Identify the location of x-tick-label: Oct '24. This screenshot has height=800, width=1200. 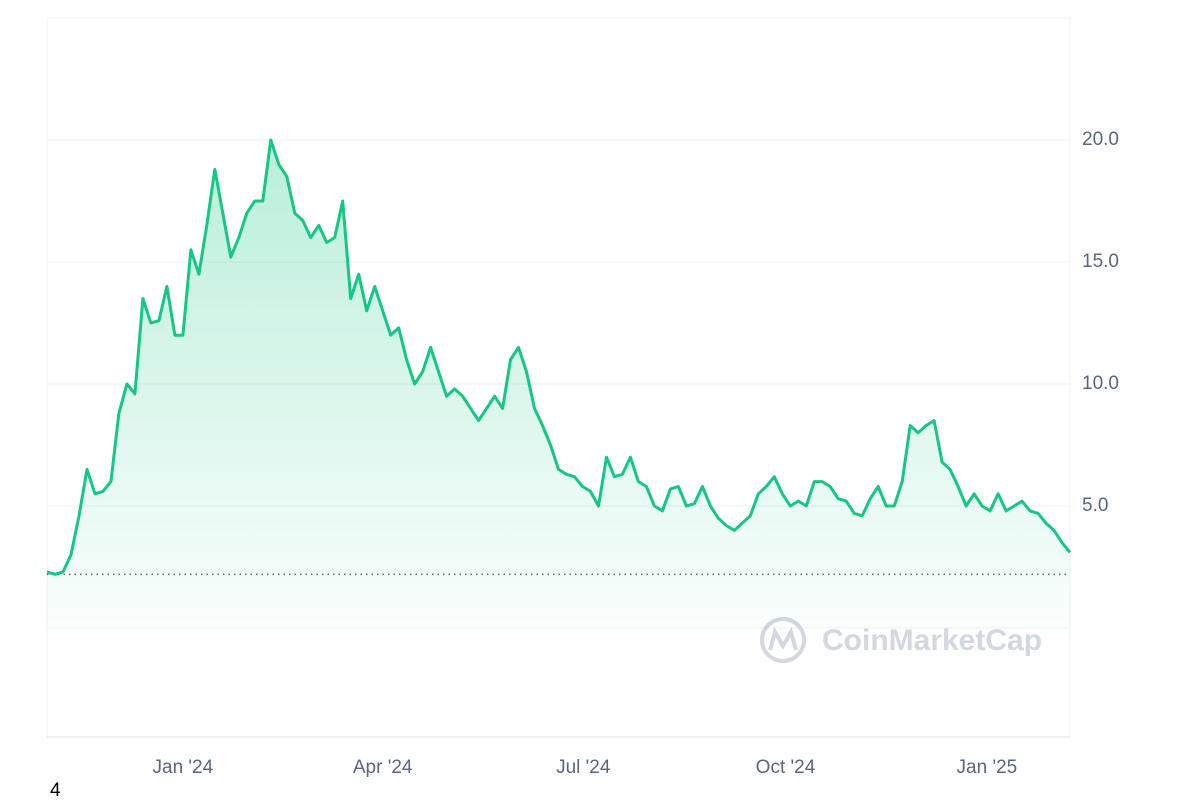
(786, 767).